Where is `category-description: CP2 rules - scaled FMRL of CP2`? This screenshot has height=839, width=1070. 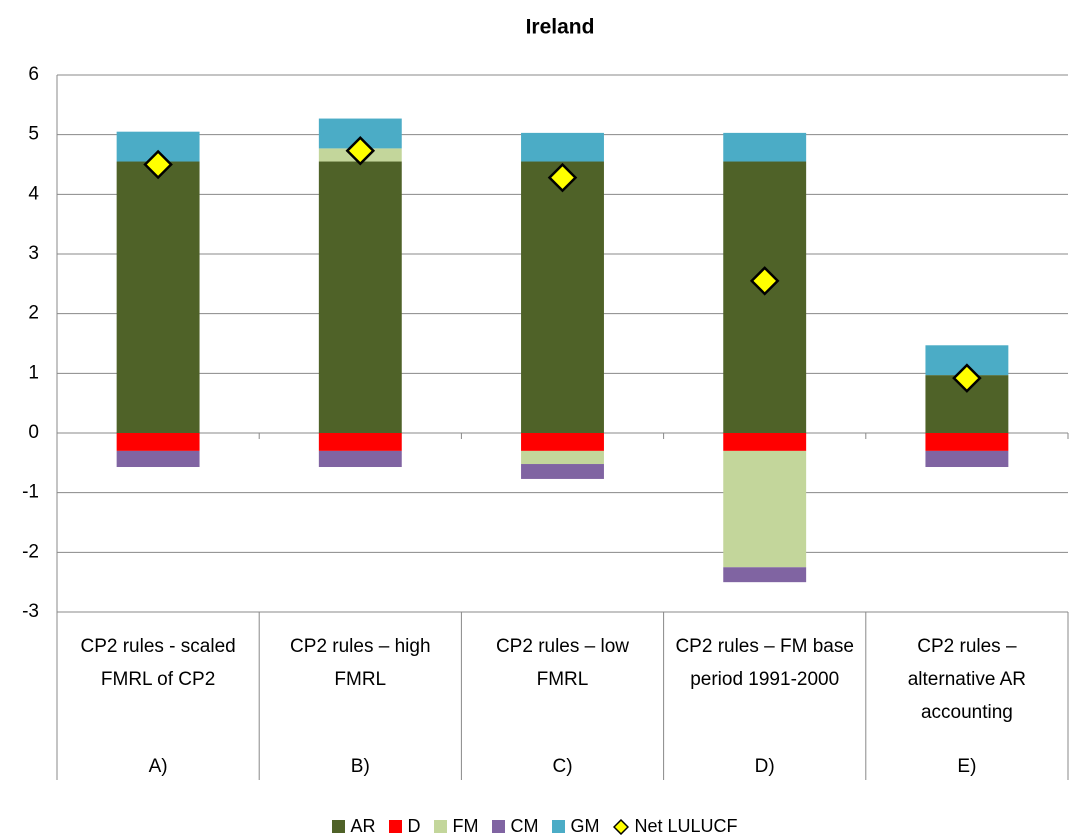
category-description: CP2 rules - scaled FMRL of CP2 is located at coordinates (158, 663).